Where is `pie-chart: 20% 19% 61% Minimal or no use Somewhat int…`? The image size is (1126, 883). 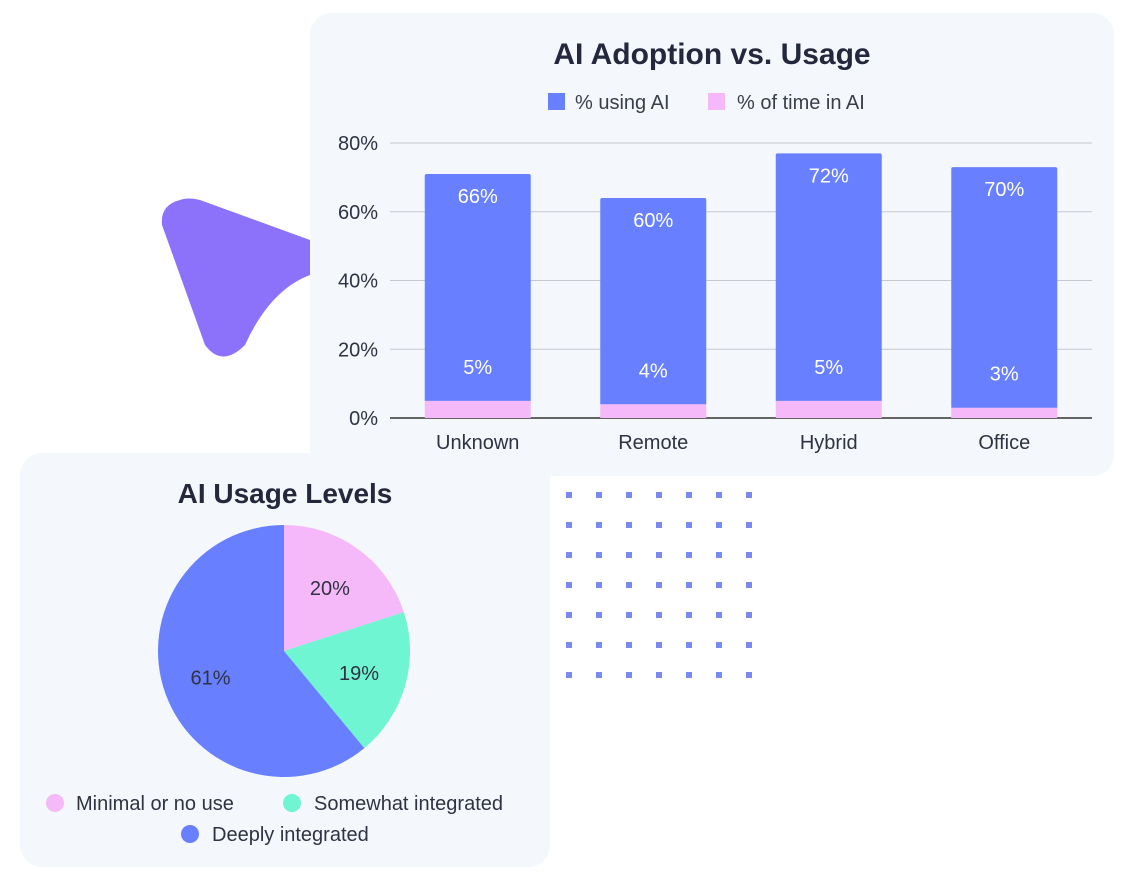
pie-chart: 20% 19% 61% Minimal or no use Somewhat int… is located at coordinates (274, 685).